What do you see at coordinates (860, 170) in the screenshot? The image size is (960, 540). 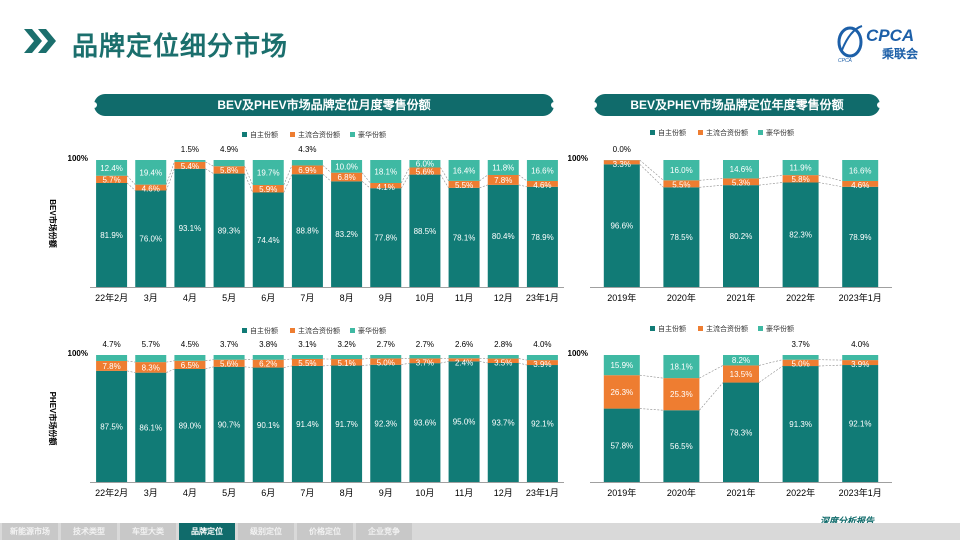 I see `bev_annual-label-luxury: 16.6%` at bounding box center [860, 170].